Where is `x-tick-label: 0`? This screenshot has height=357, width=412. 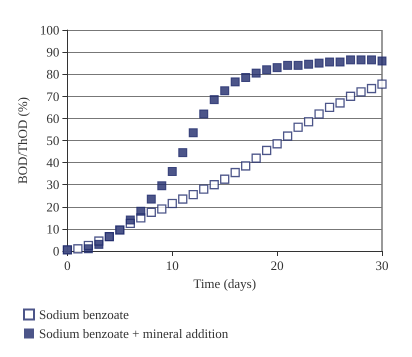
x-tick-label: 0 is located at coordinates (67, 265).